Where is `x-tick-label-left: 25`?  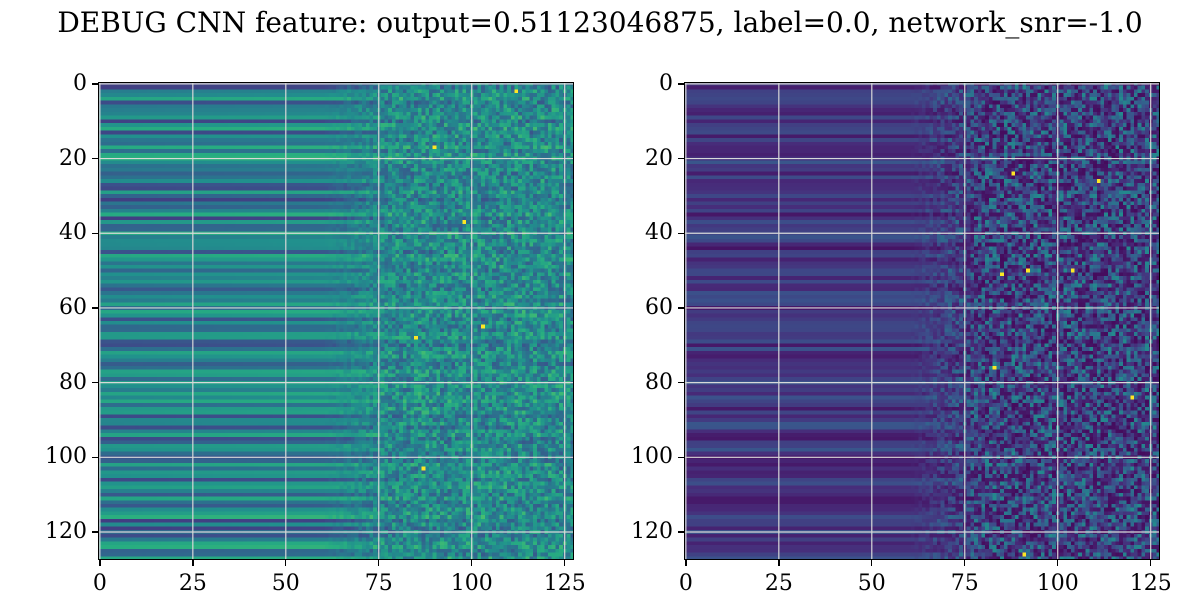 x-tick-label-left: 25 is located at coordinates (192, 583).